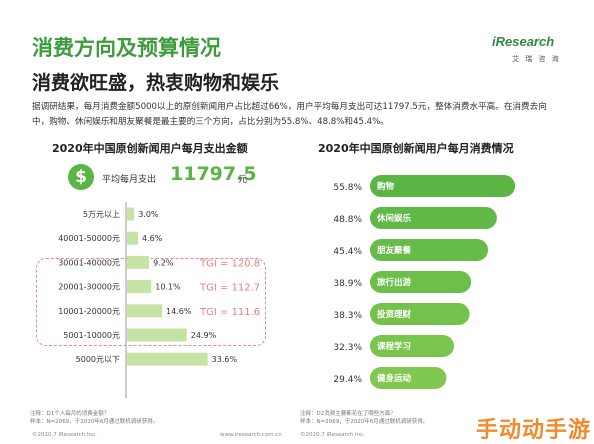  I want to click on left-category-label: 30001-40000元, so click(89, 262).